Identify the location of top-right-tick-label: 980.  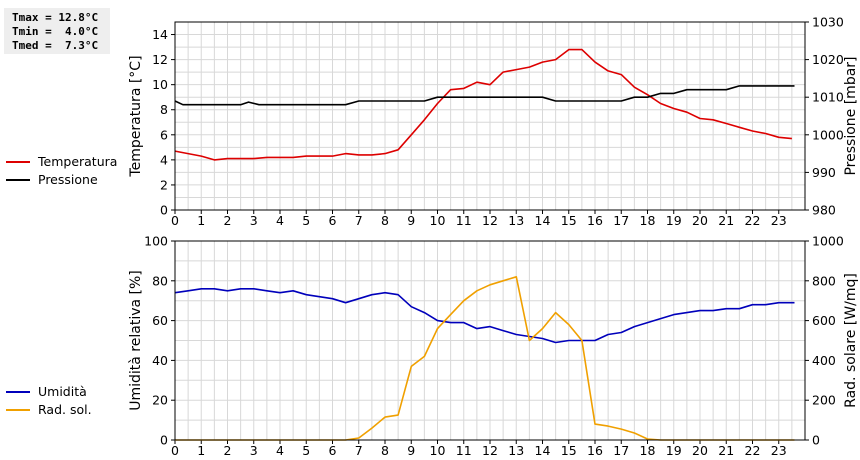
(824, 210).